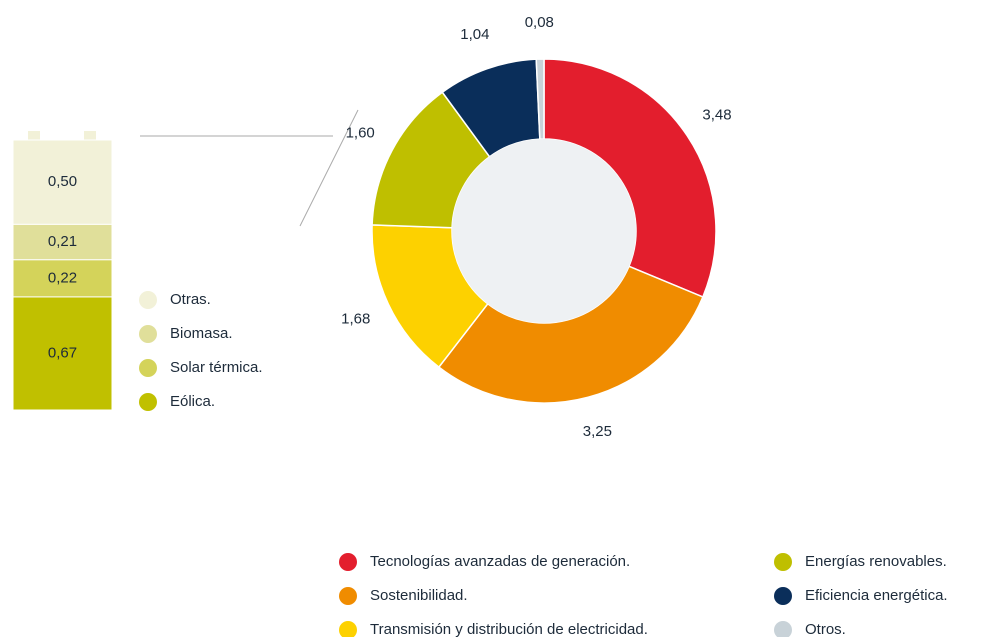 This screenshot has width=996, height=637. What do you see at coordinates (876, 595) in the screenshot?
I see `legend-label: Eficiencia energética.` at bounding box center [876, 595].